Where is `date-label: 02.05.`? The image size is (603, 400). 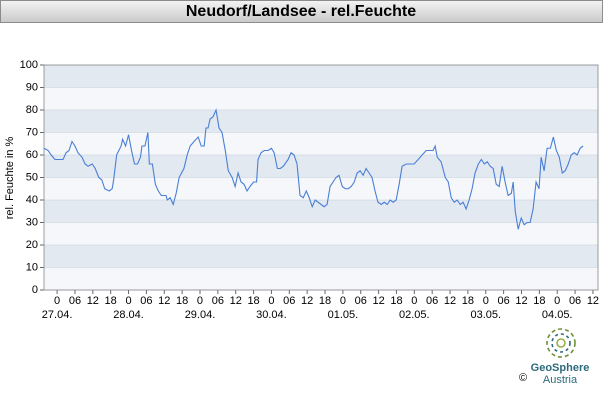 date-label: 02.05. is located at coordinates (414, 315).